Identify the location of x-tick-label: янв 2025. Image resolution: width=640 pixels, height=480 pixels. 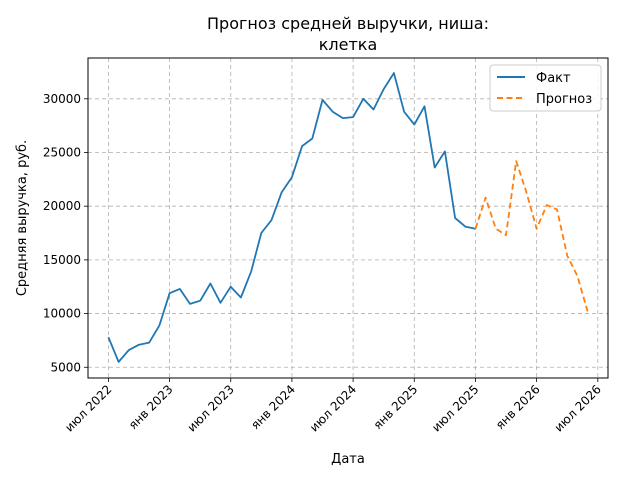
(396, 407).